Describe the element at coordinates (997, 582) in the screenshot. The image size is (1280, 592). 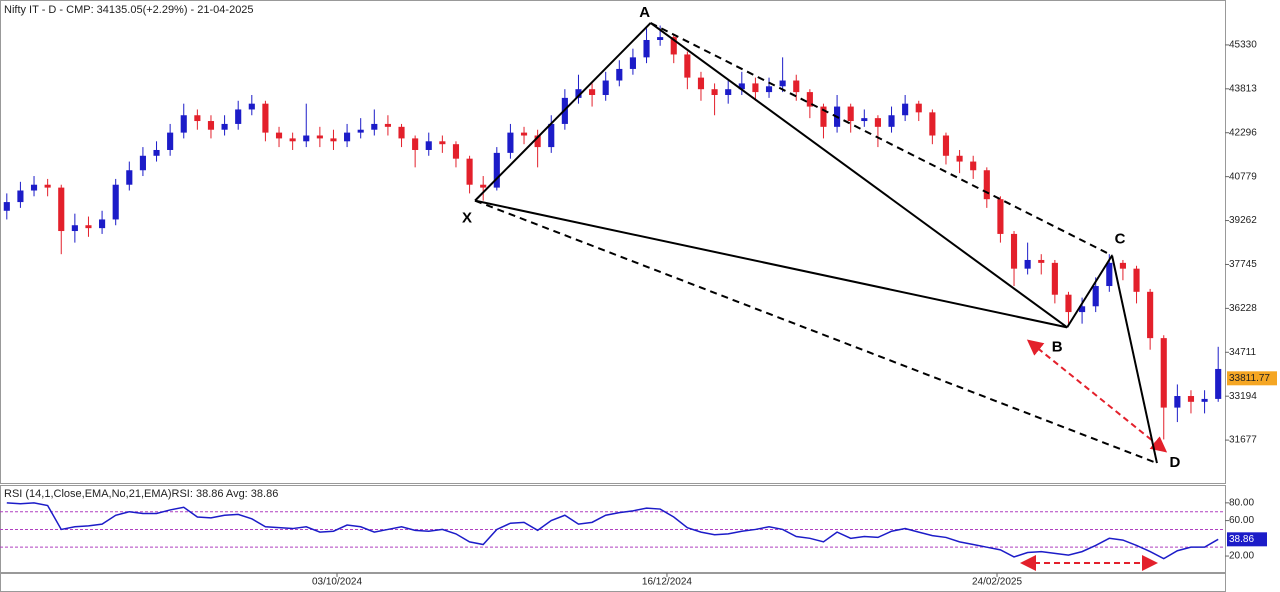
I see `x-tick-label: 24/02/2025` at that location.